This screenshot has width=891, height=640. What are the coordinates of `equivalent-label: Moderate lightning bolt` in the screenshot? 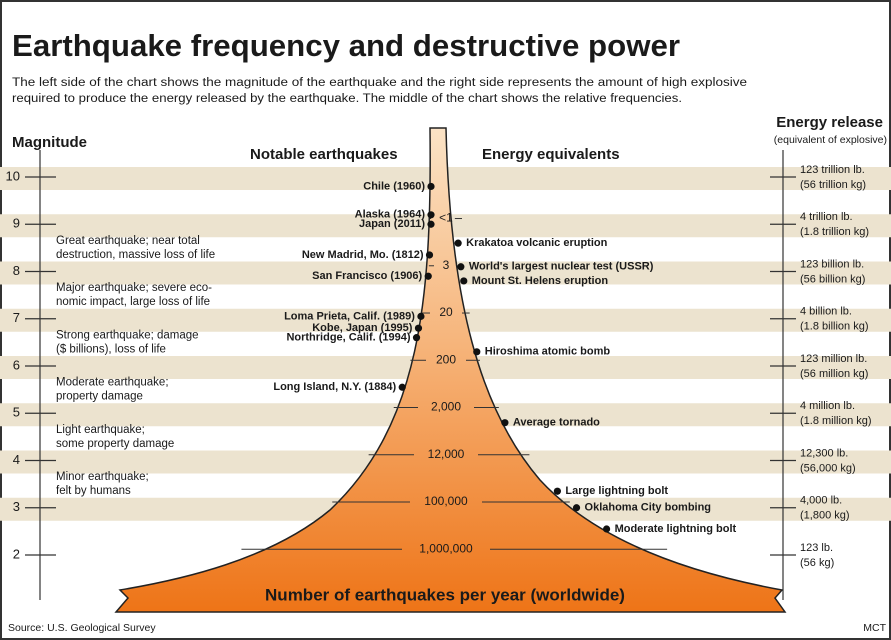 It's located at (676, 529).